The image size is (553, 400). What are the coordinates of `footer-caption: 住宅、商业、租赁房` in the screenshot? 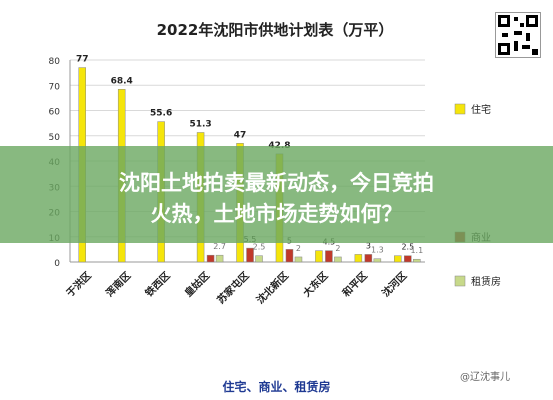 It's located at (276, 387).